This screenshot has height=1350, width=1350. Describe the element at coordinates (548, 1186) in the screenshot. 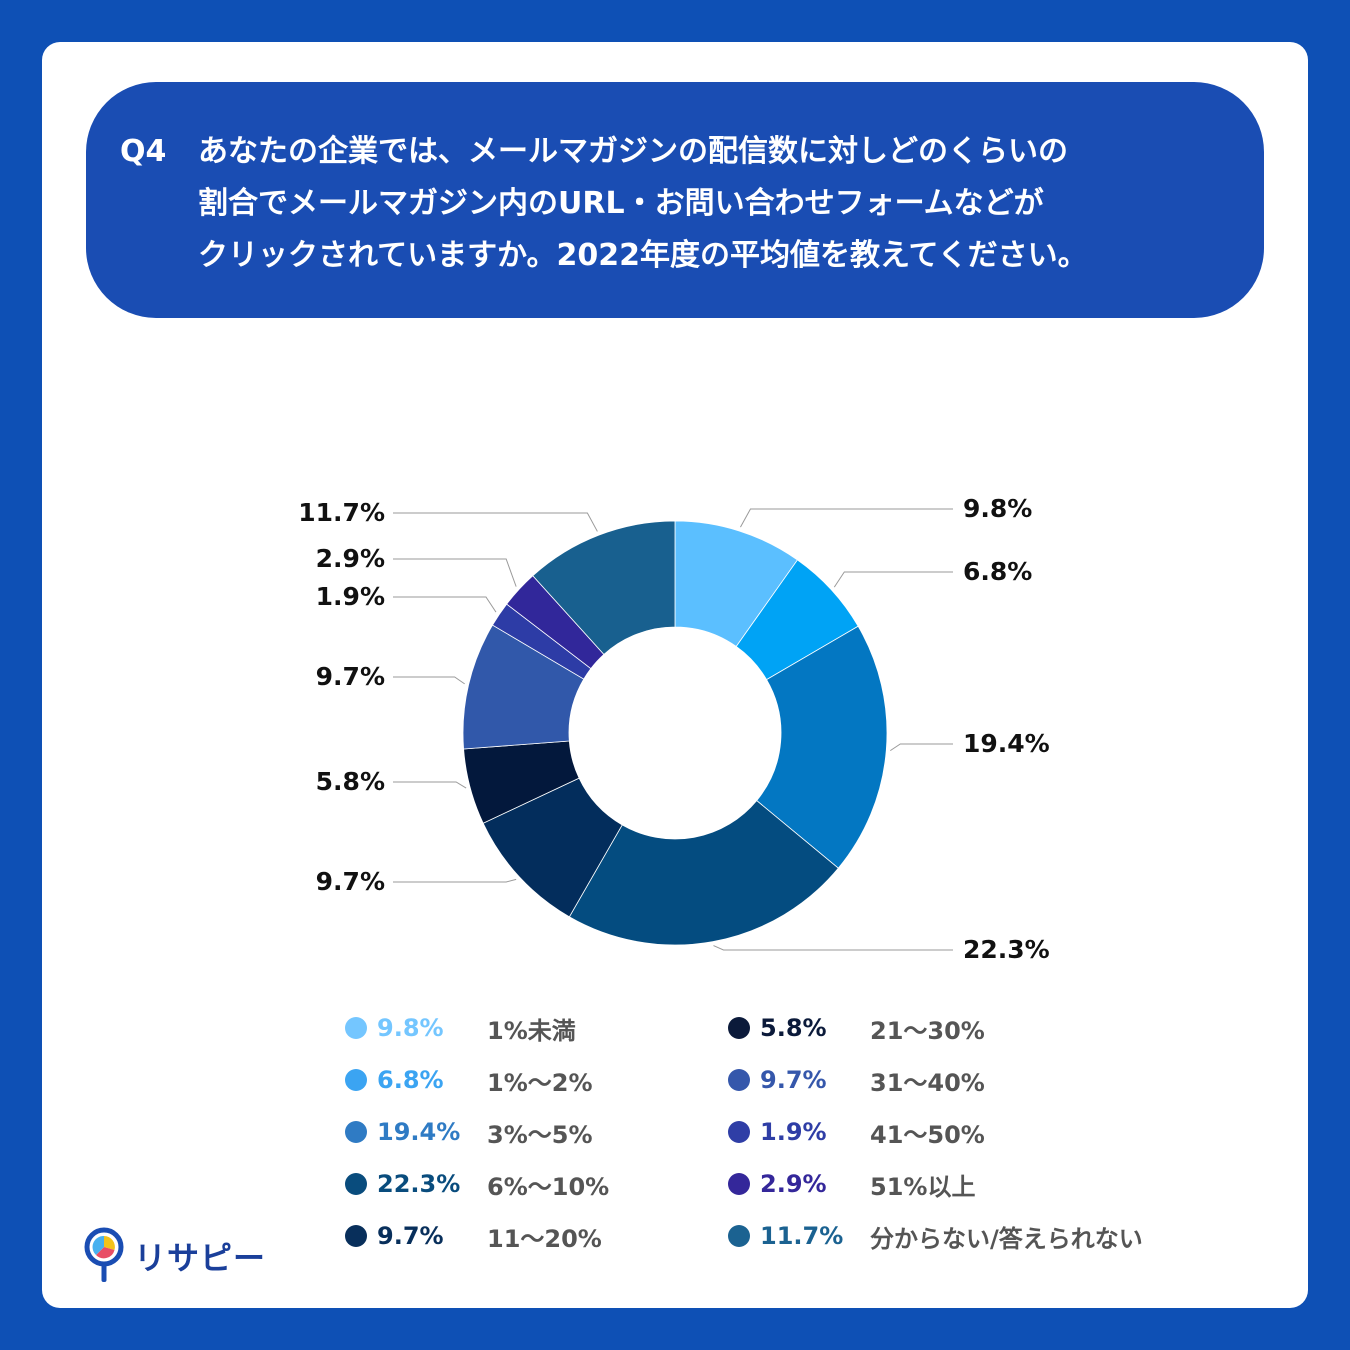

I see `legend-category: 6%〜10%` at that location.